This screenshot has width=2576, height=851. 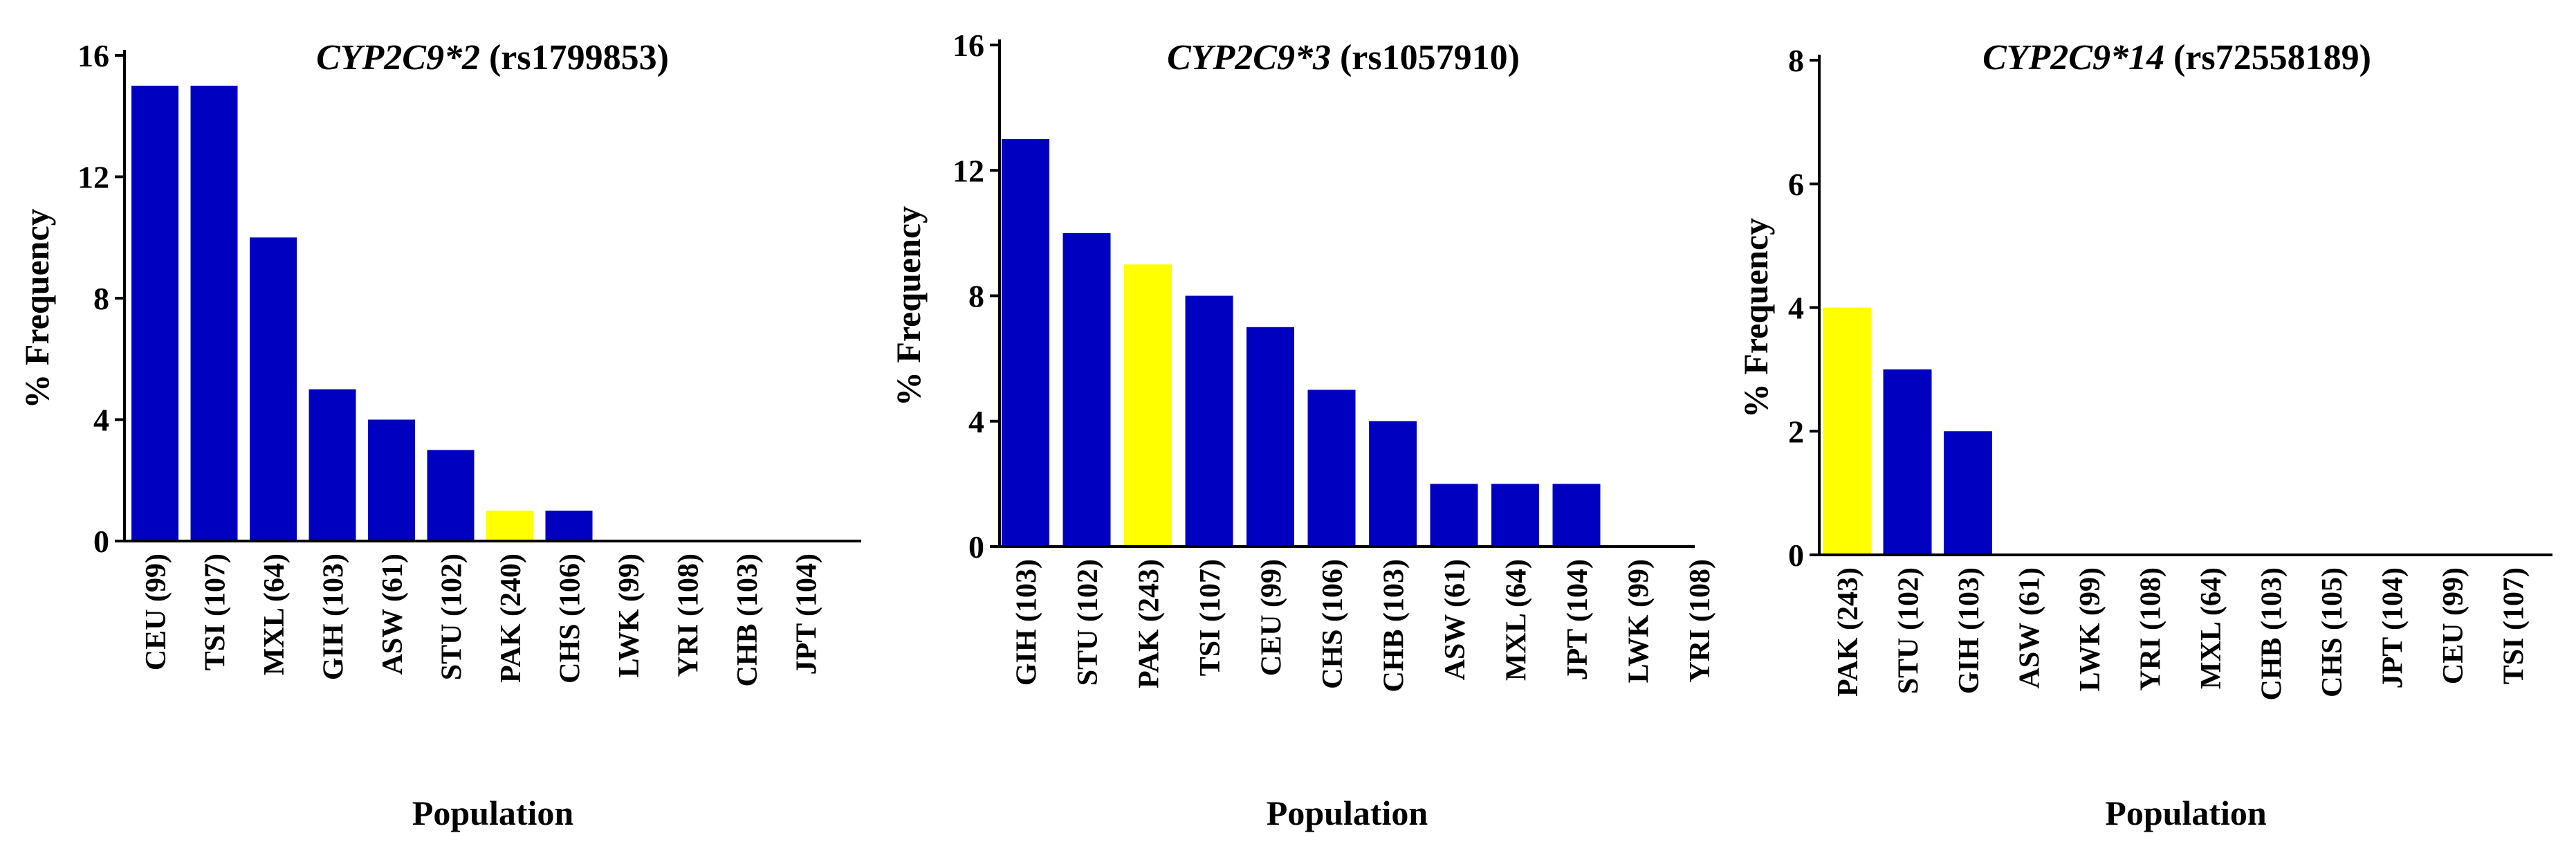 I want to click on bar-jpt, so click(x=1576, y=516).